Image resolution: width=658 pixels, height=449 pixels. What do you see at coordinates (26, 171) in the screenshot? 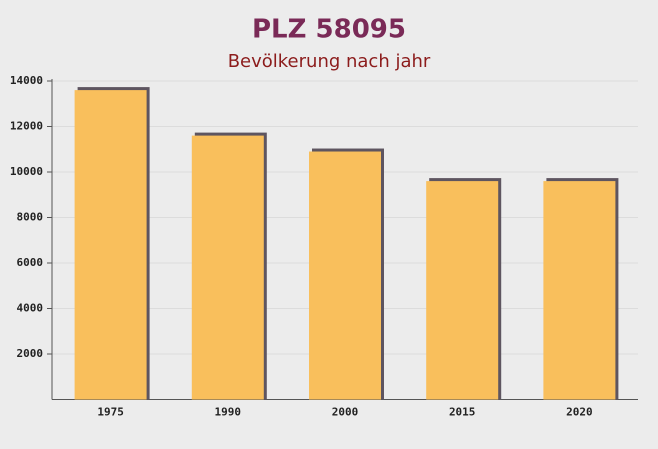
I see `y-tick-label: 10000` at bounding box center [26, 171].